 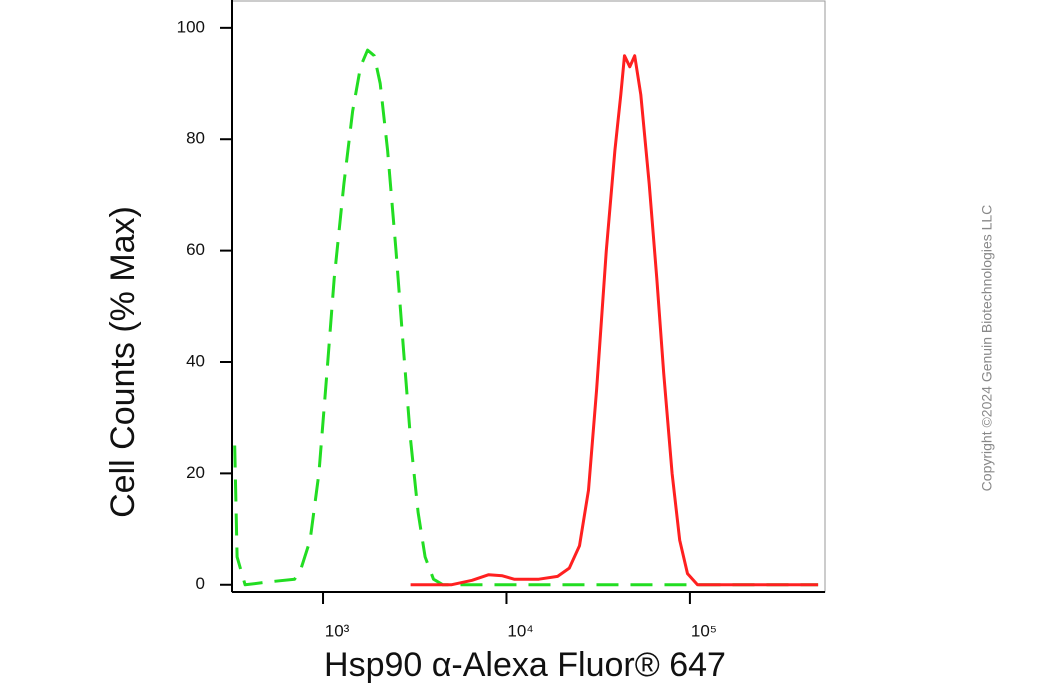 What do you see at coordinates (195, 472) in the screenshot?
I see `y-tick-label: 20` at bounding box center [195, 472].